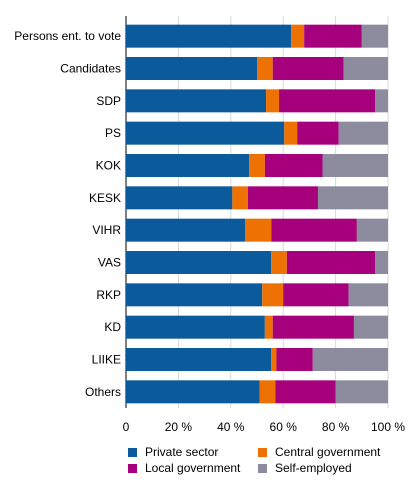 The height and width of the screenshot is (491, 416). What do you see at coordinates (106, 360) in the screenshot?
I see `category-label: LIIKE` at bounding box center [106, 360].